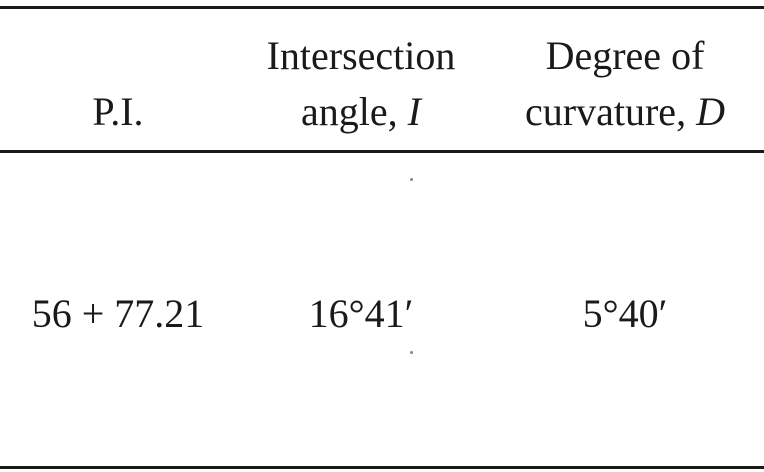  I want to click on header-intersection-angle-line2: angle, I, so click(361, 112).